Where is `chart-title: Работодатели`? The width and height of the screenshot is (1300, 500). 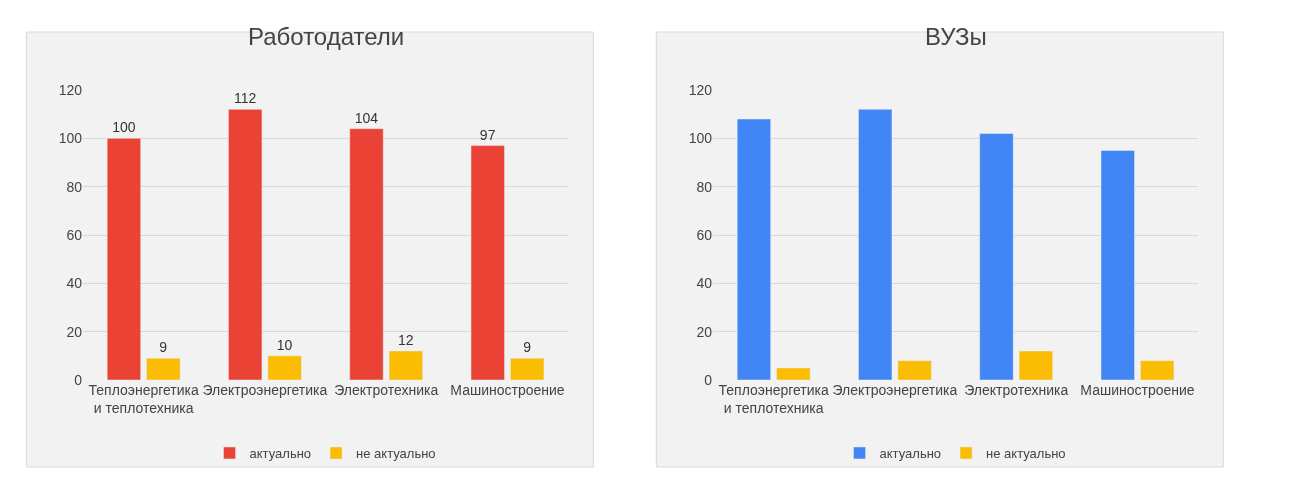
chart-title: Работодатели is located at coordinates (326, 36).